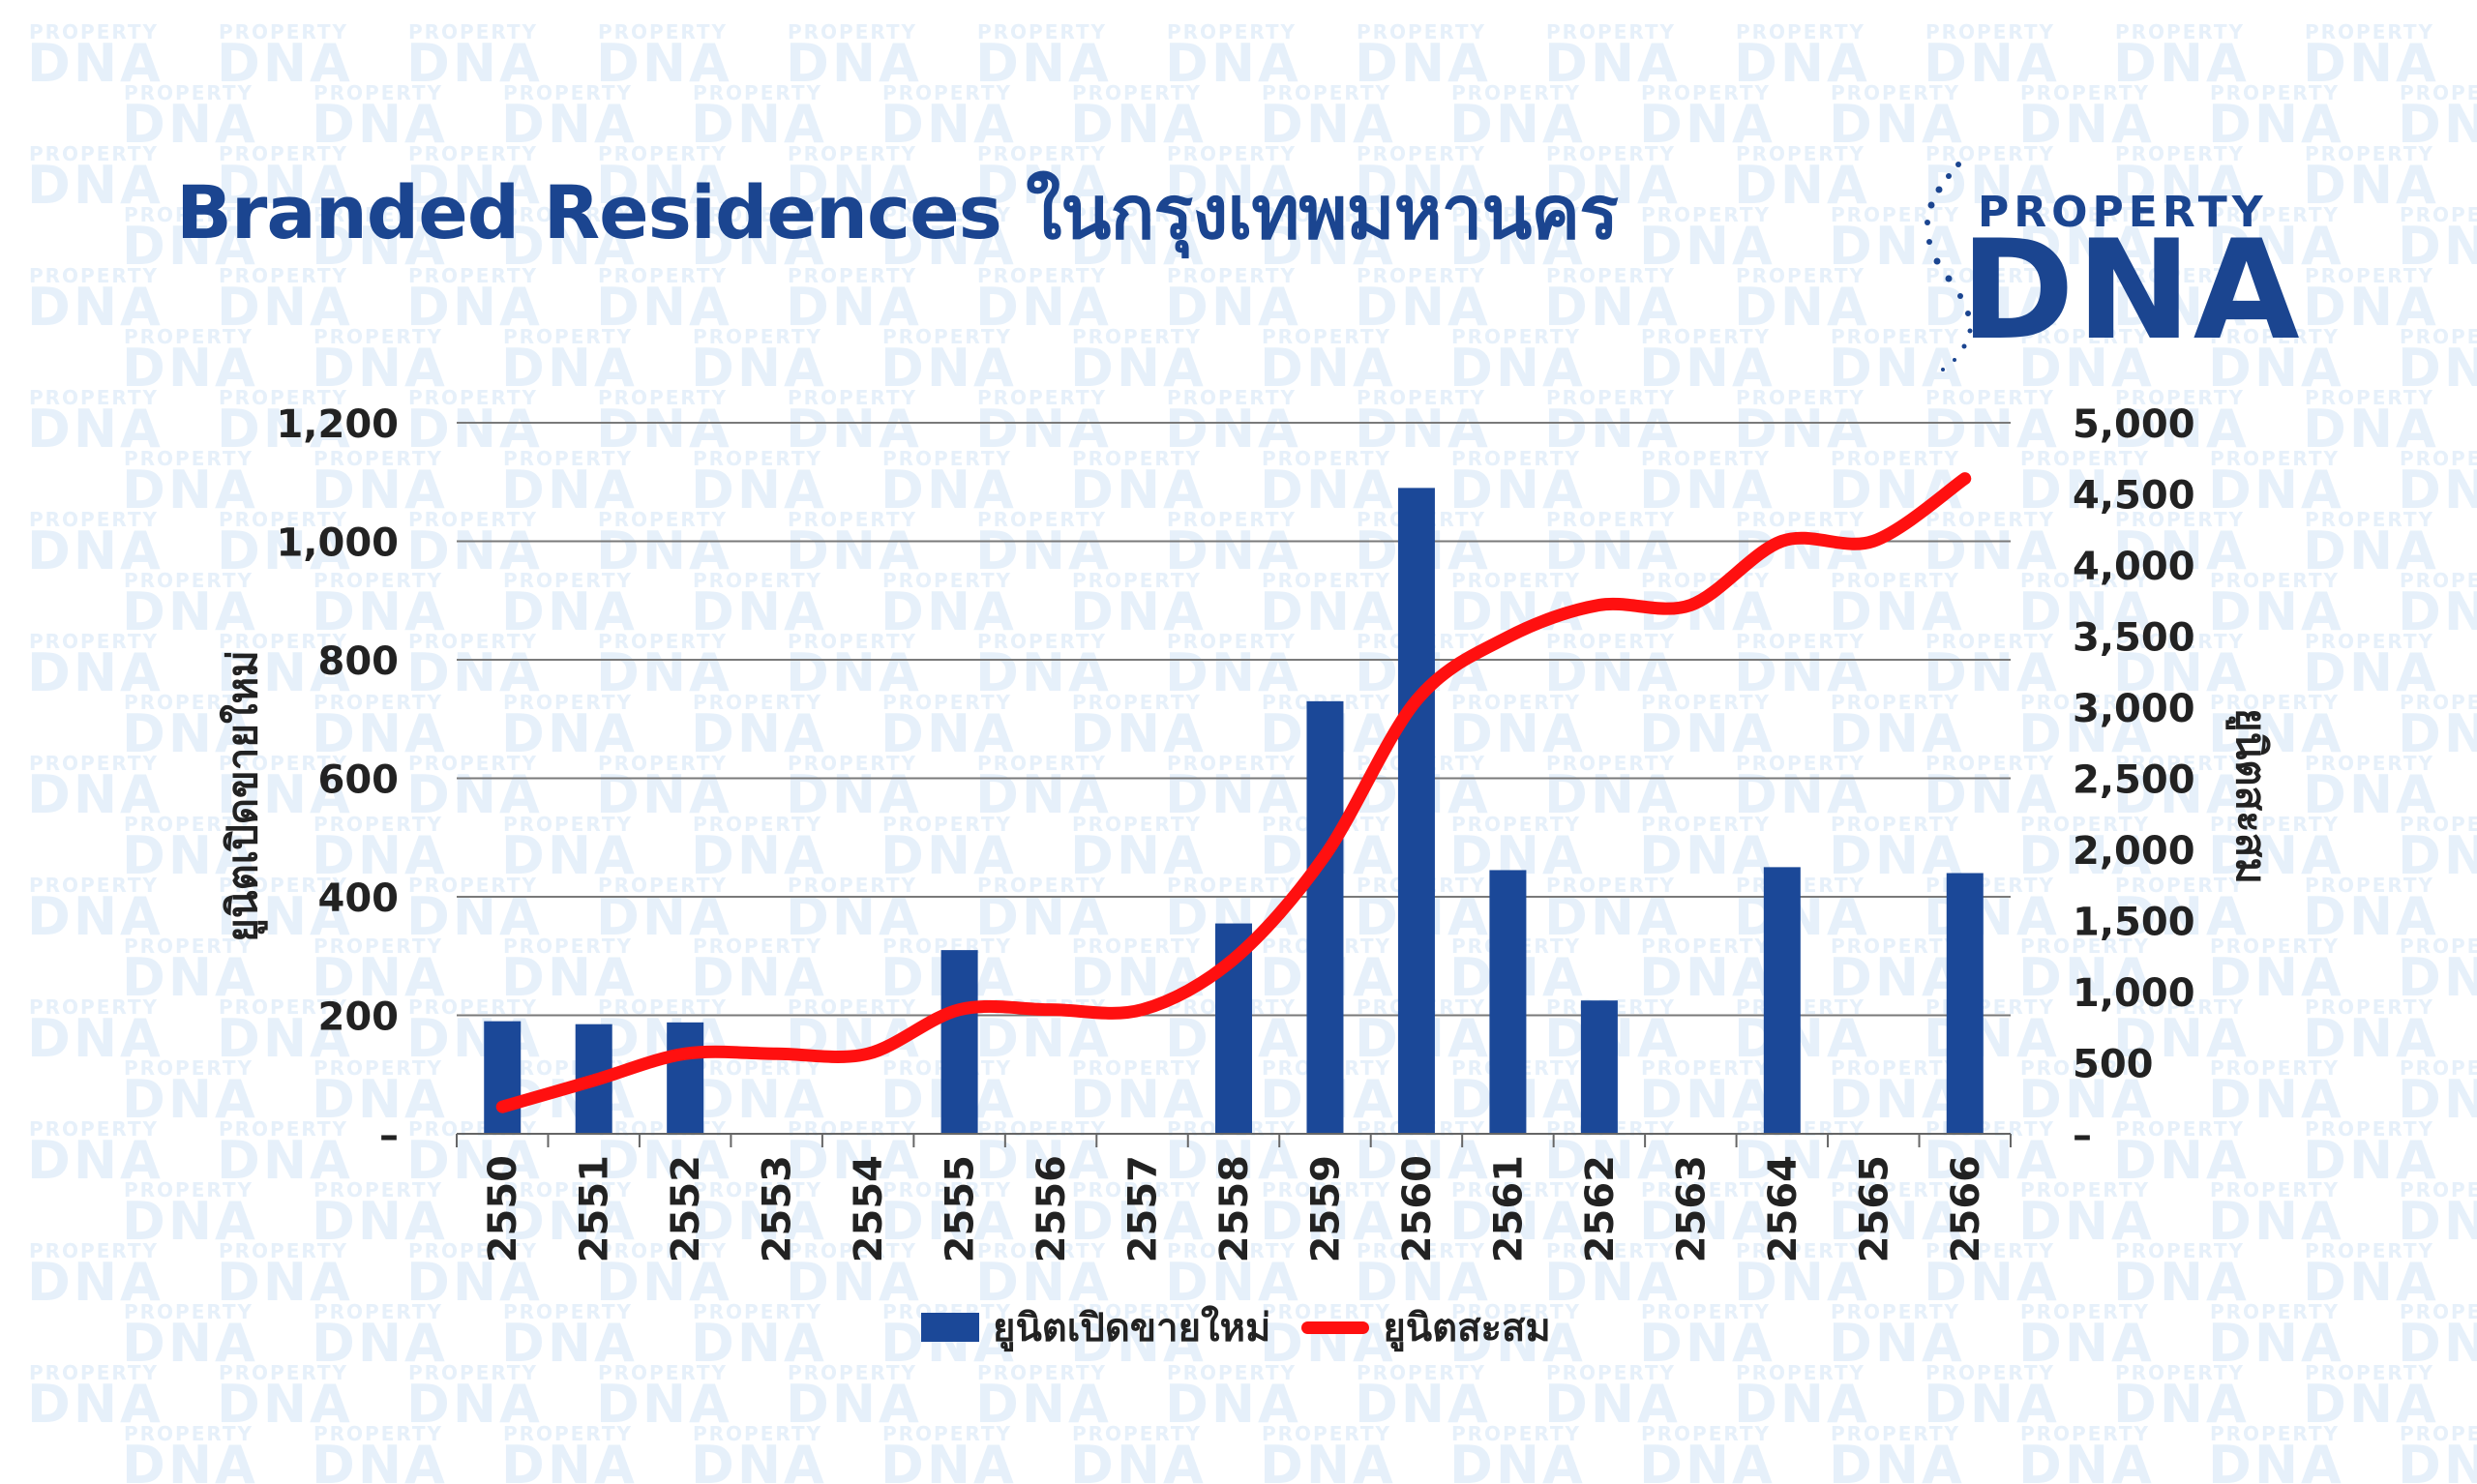 This screenshot has width=2477, height=1484. I want to click on chart-title: Branded Residences ในกรุงเทพมหานคร, so click(897, 212).